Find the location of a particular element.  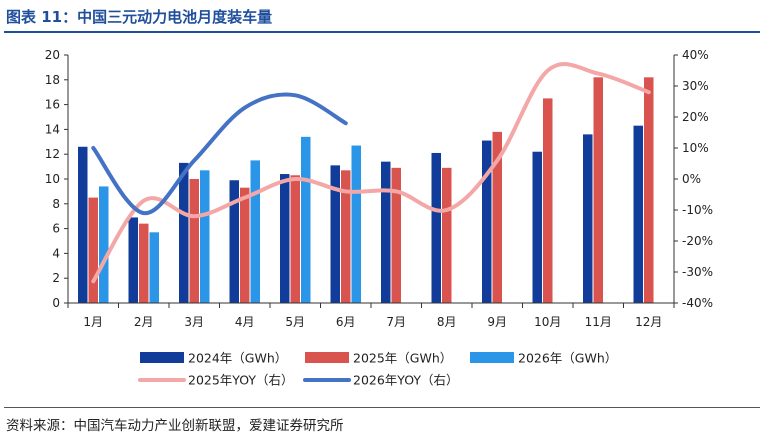

source-note: 资料来源：中国汽车动力产业创新联盟，爱建证券研究所 is located at coordinates (175, 426).